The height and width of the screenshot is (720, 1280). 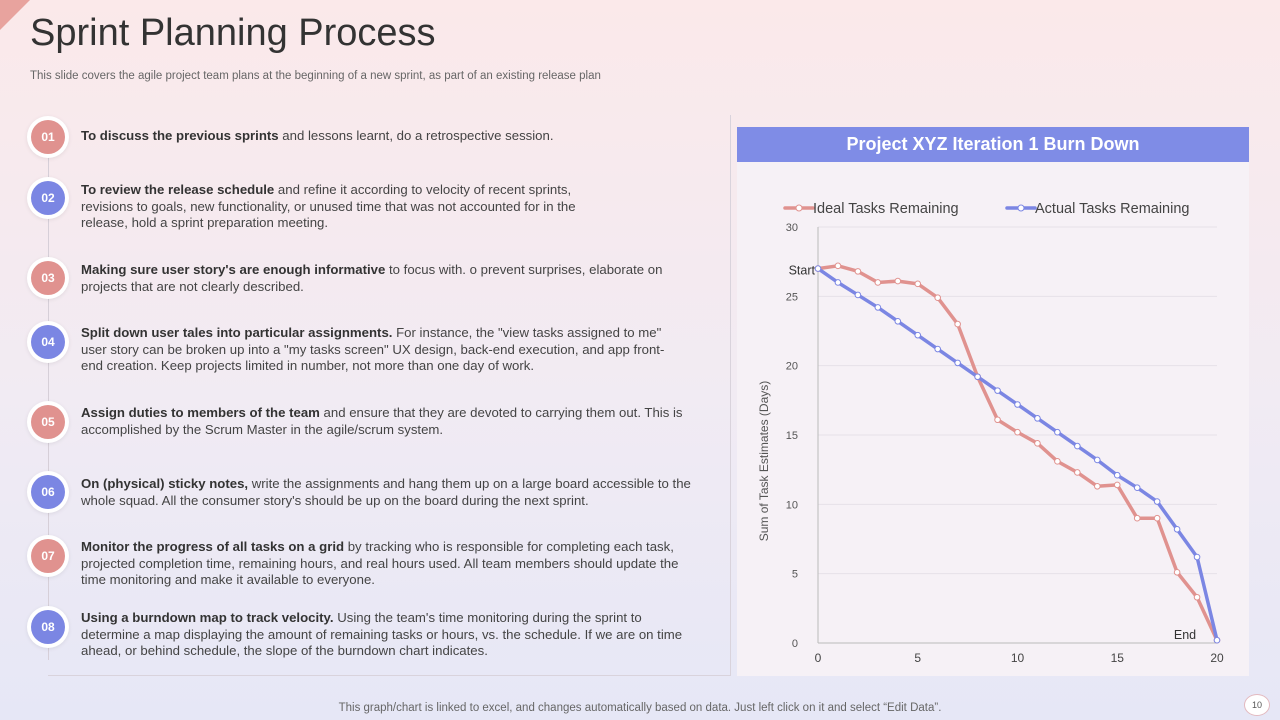 I want to click on y-tick-label: 5, so click(x=795, y=575).